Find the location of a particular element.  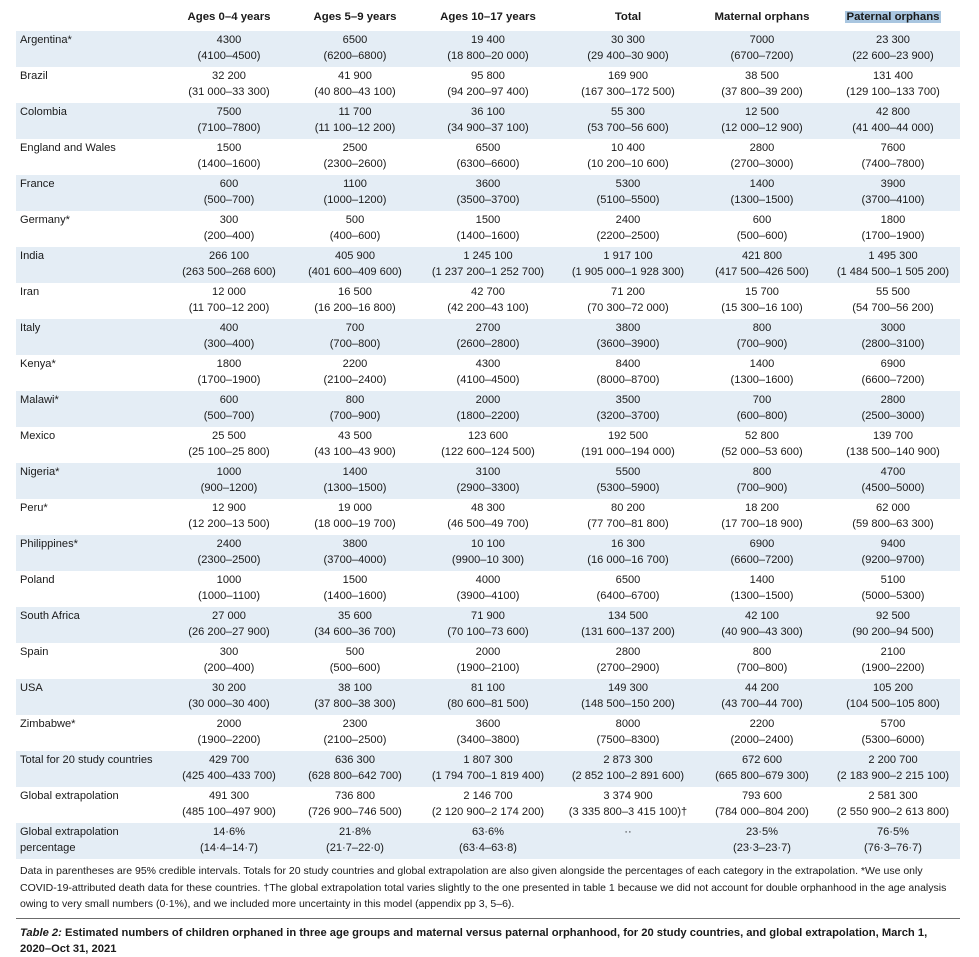

cell-interval: (1700–1900) is located at coordinates (893, 236).